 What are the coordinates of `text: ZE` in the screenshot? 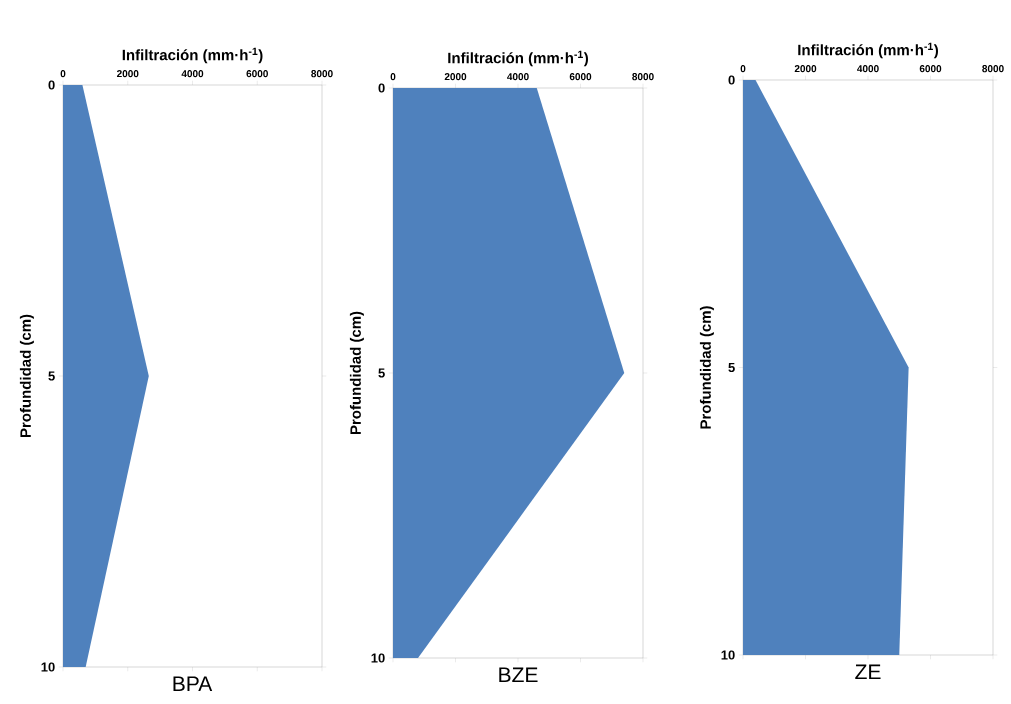 It's located at (868, 671).